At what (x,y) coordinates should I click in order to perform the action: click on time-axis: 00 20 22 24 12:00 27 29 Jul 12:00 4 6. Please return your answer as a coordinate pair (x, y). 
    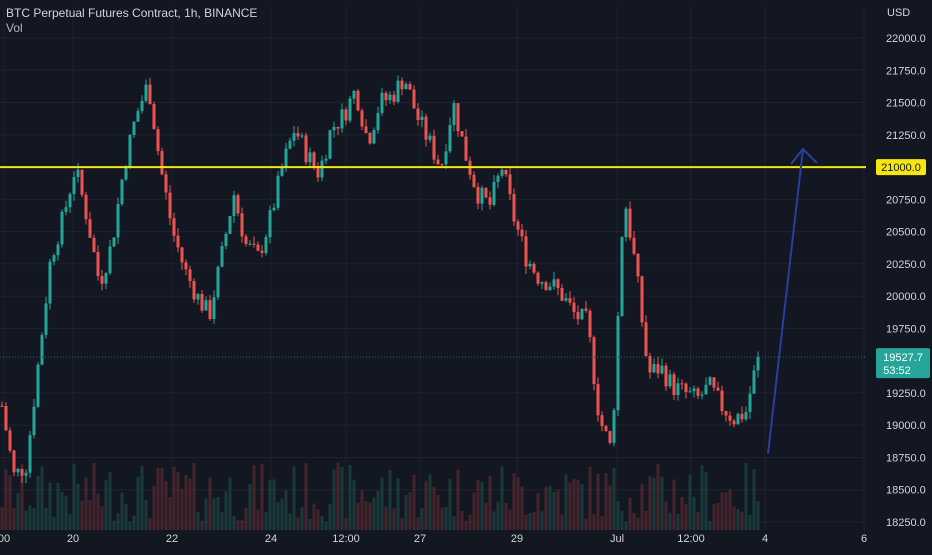
    Looking at the image, I should click on (433, 539).